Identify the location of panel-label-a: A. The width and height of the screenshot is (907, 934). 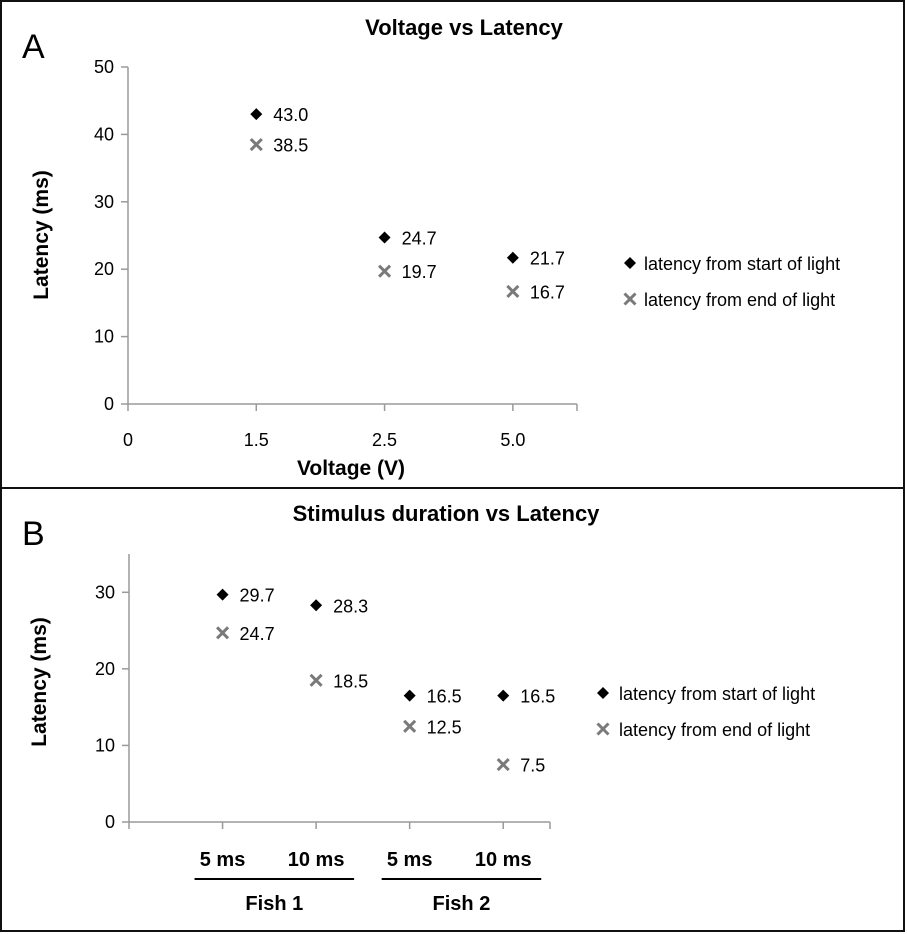
(33, 47).